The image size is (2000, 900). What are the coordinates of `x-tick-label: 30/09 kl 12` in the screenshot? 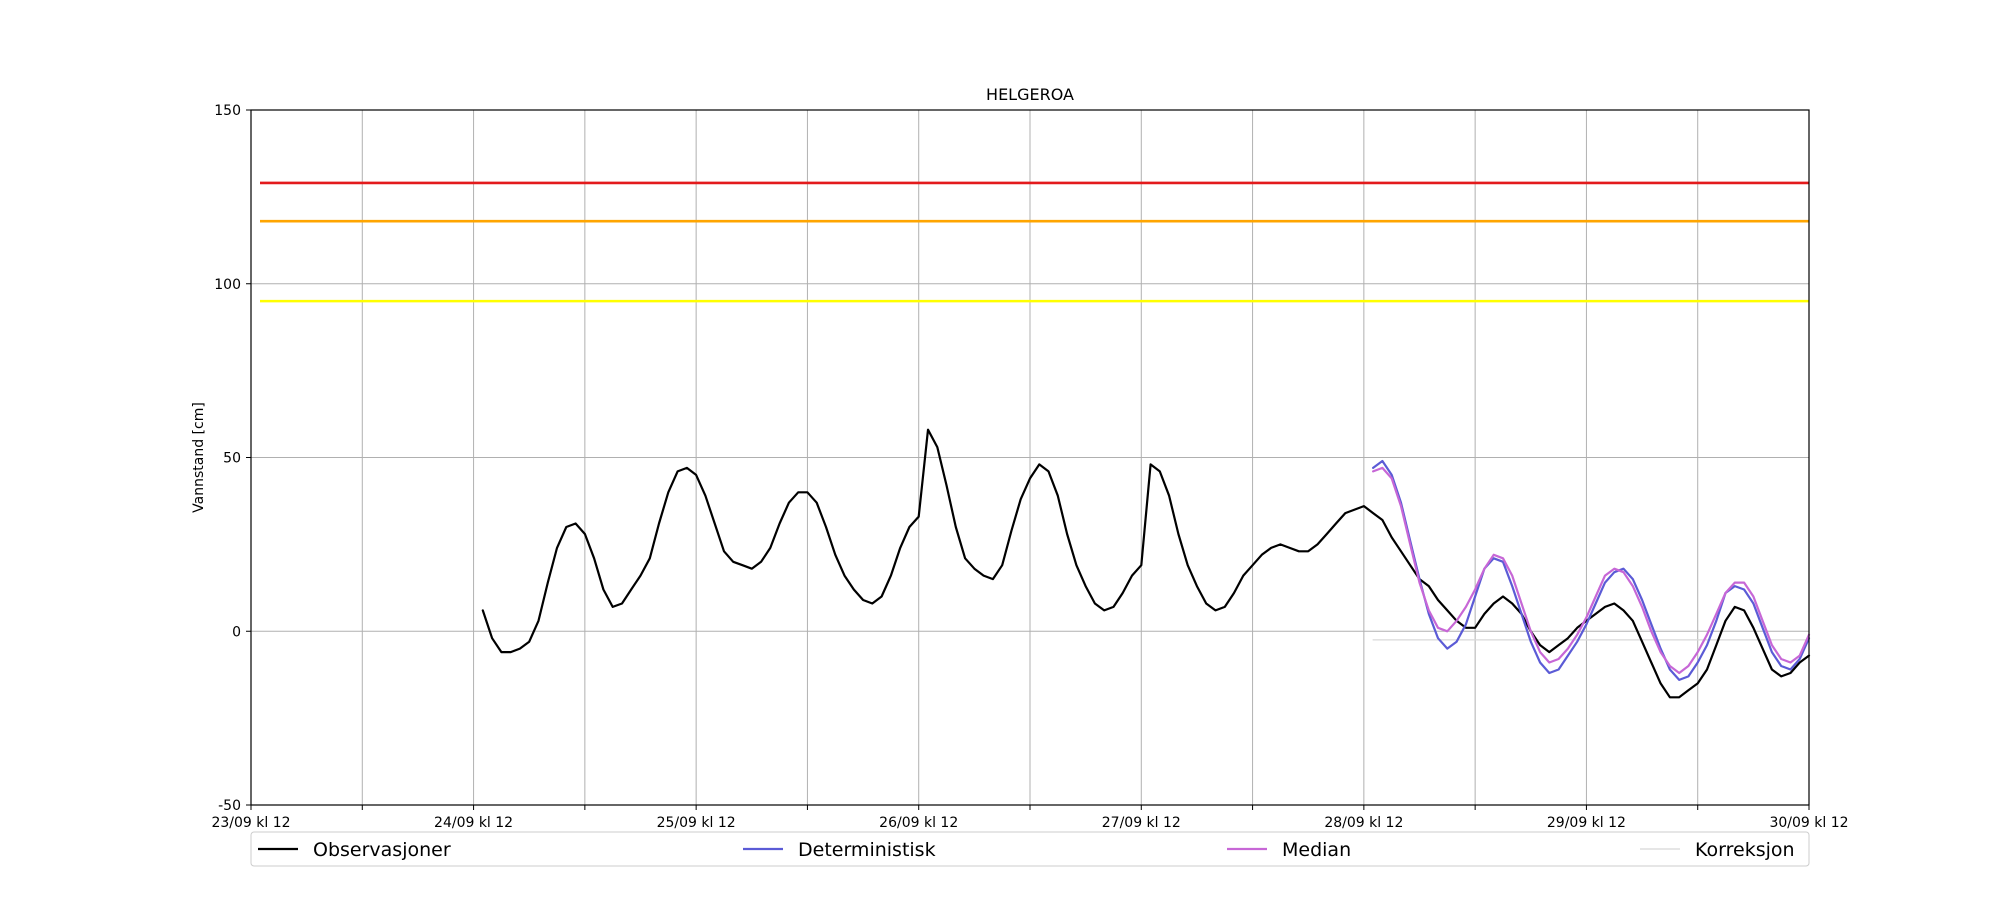 It's located at (1808, 823).